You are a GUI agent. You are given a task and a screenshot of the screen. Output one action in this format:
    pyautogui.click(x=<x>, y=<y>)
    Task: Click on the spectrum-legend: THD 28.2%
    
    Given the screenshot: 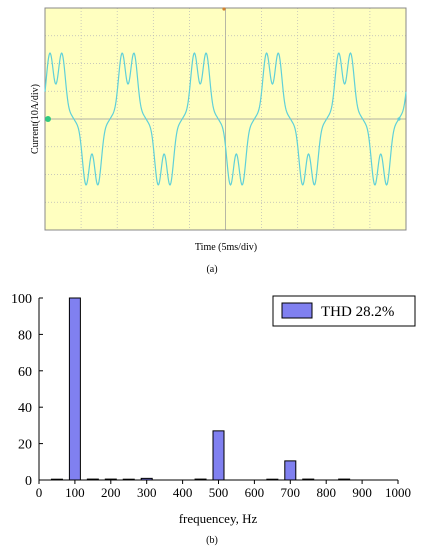 What is the action you would take?
    pyautogui.click(x=344, y=311)
    